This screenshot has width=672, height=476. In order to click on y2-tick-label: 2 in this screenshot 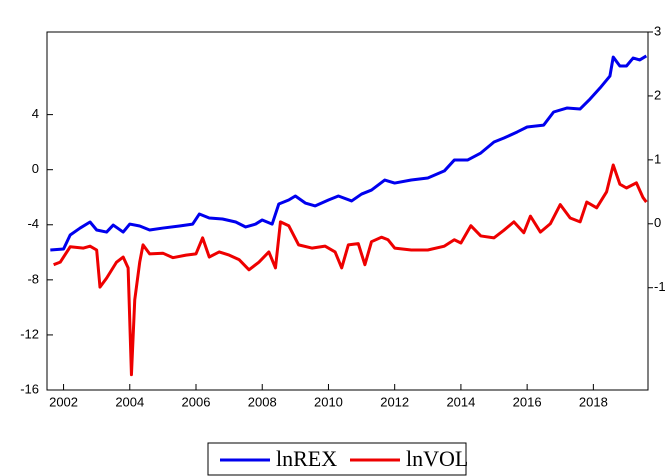, I will do `click(657, 94)`.